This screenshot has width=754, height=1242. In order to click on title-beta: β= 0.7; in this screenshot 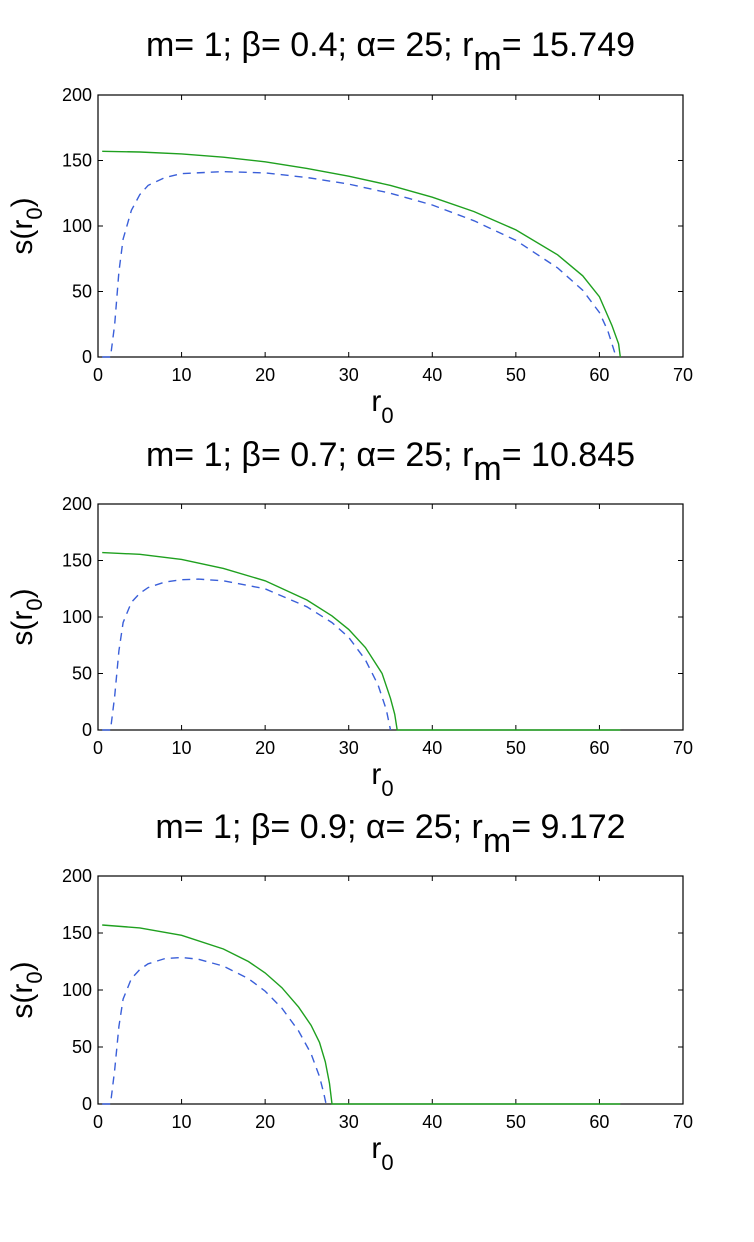, I will do `click(289, 455)`.